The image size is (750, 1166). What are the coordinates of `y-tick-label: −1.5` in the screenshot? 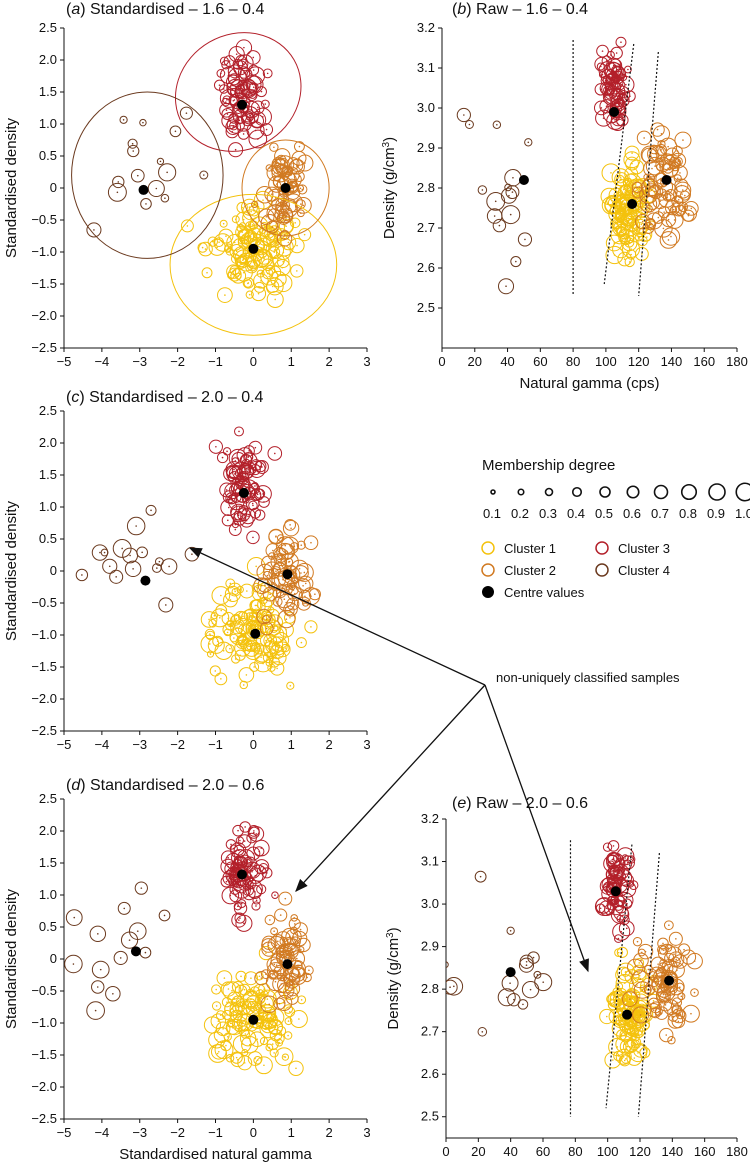 It's located at (44, 1054).